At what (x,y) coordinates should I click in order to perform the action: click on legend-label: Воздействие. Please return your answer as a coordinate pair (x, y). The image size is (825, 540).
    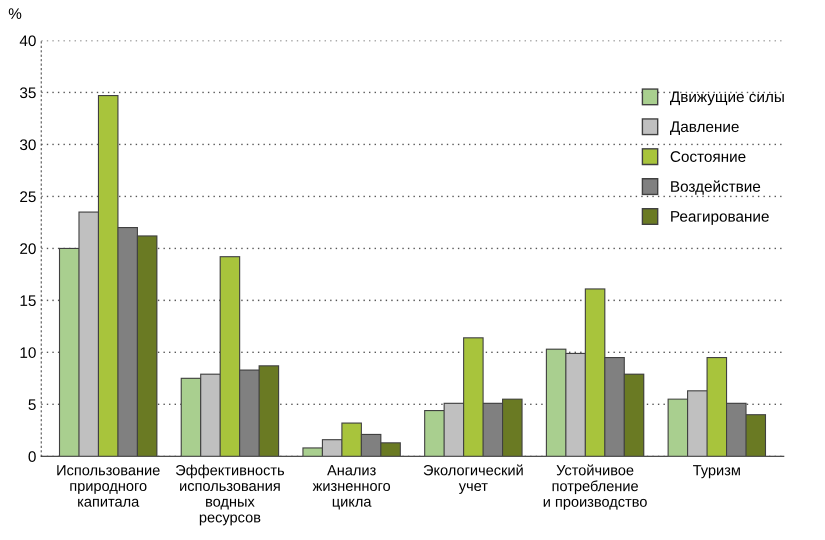
    Looking at the image, I should click on (715, 187).